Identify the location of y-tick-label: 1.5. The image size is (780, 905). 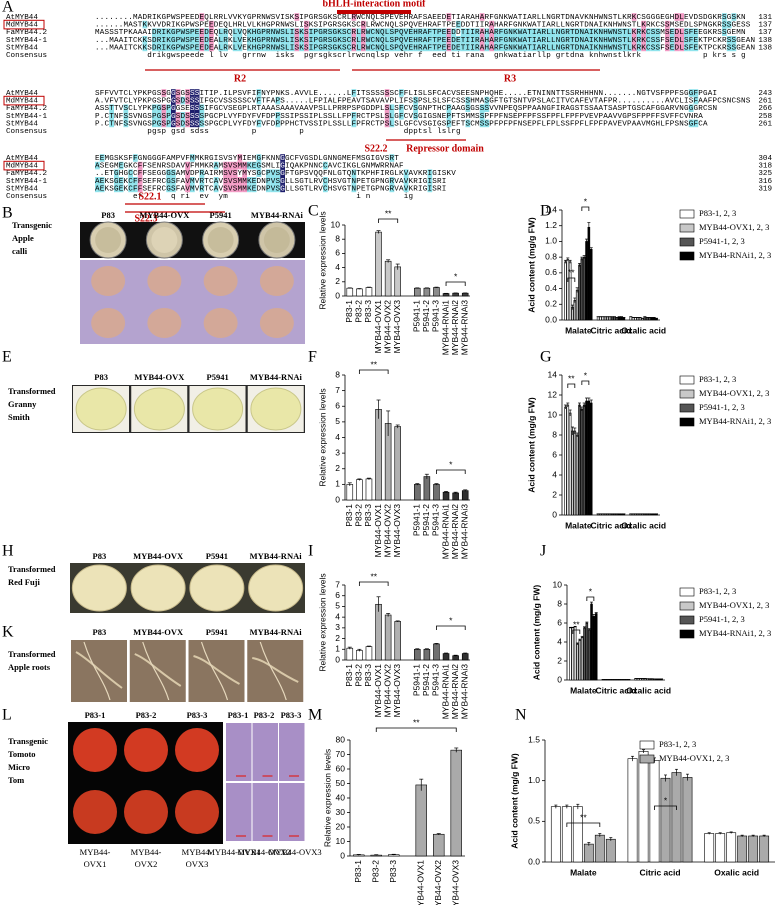
(534, 739).